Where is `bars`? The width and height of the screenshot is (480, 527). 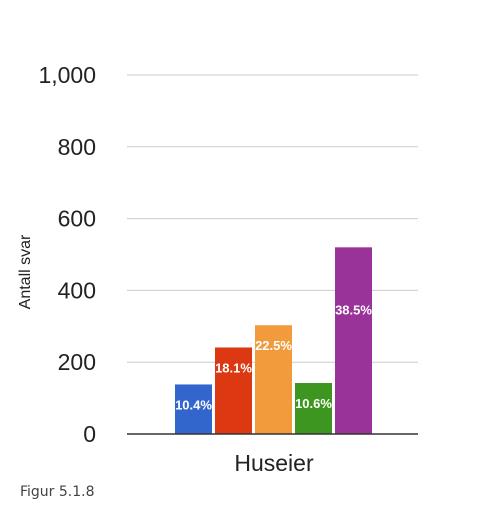
bars is located at coordinates (273, 340).